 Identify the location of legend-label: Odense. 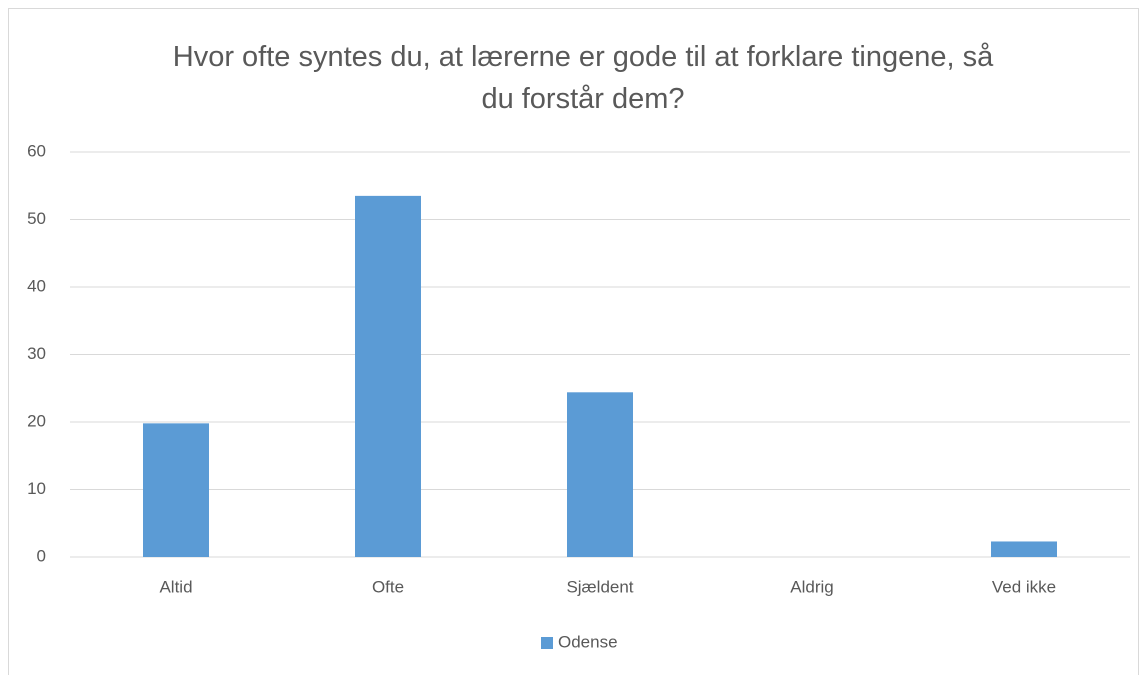
(588, 641).